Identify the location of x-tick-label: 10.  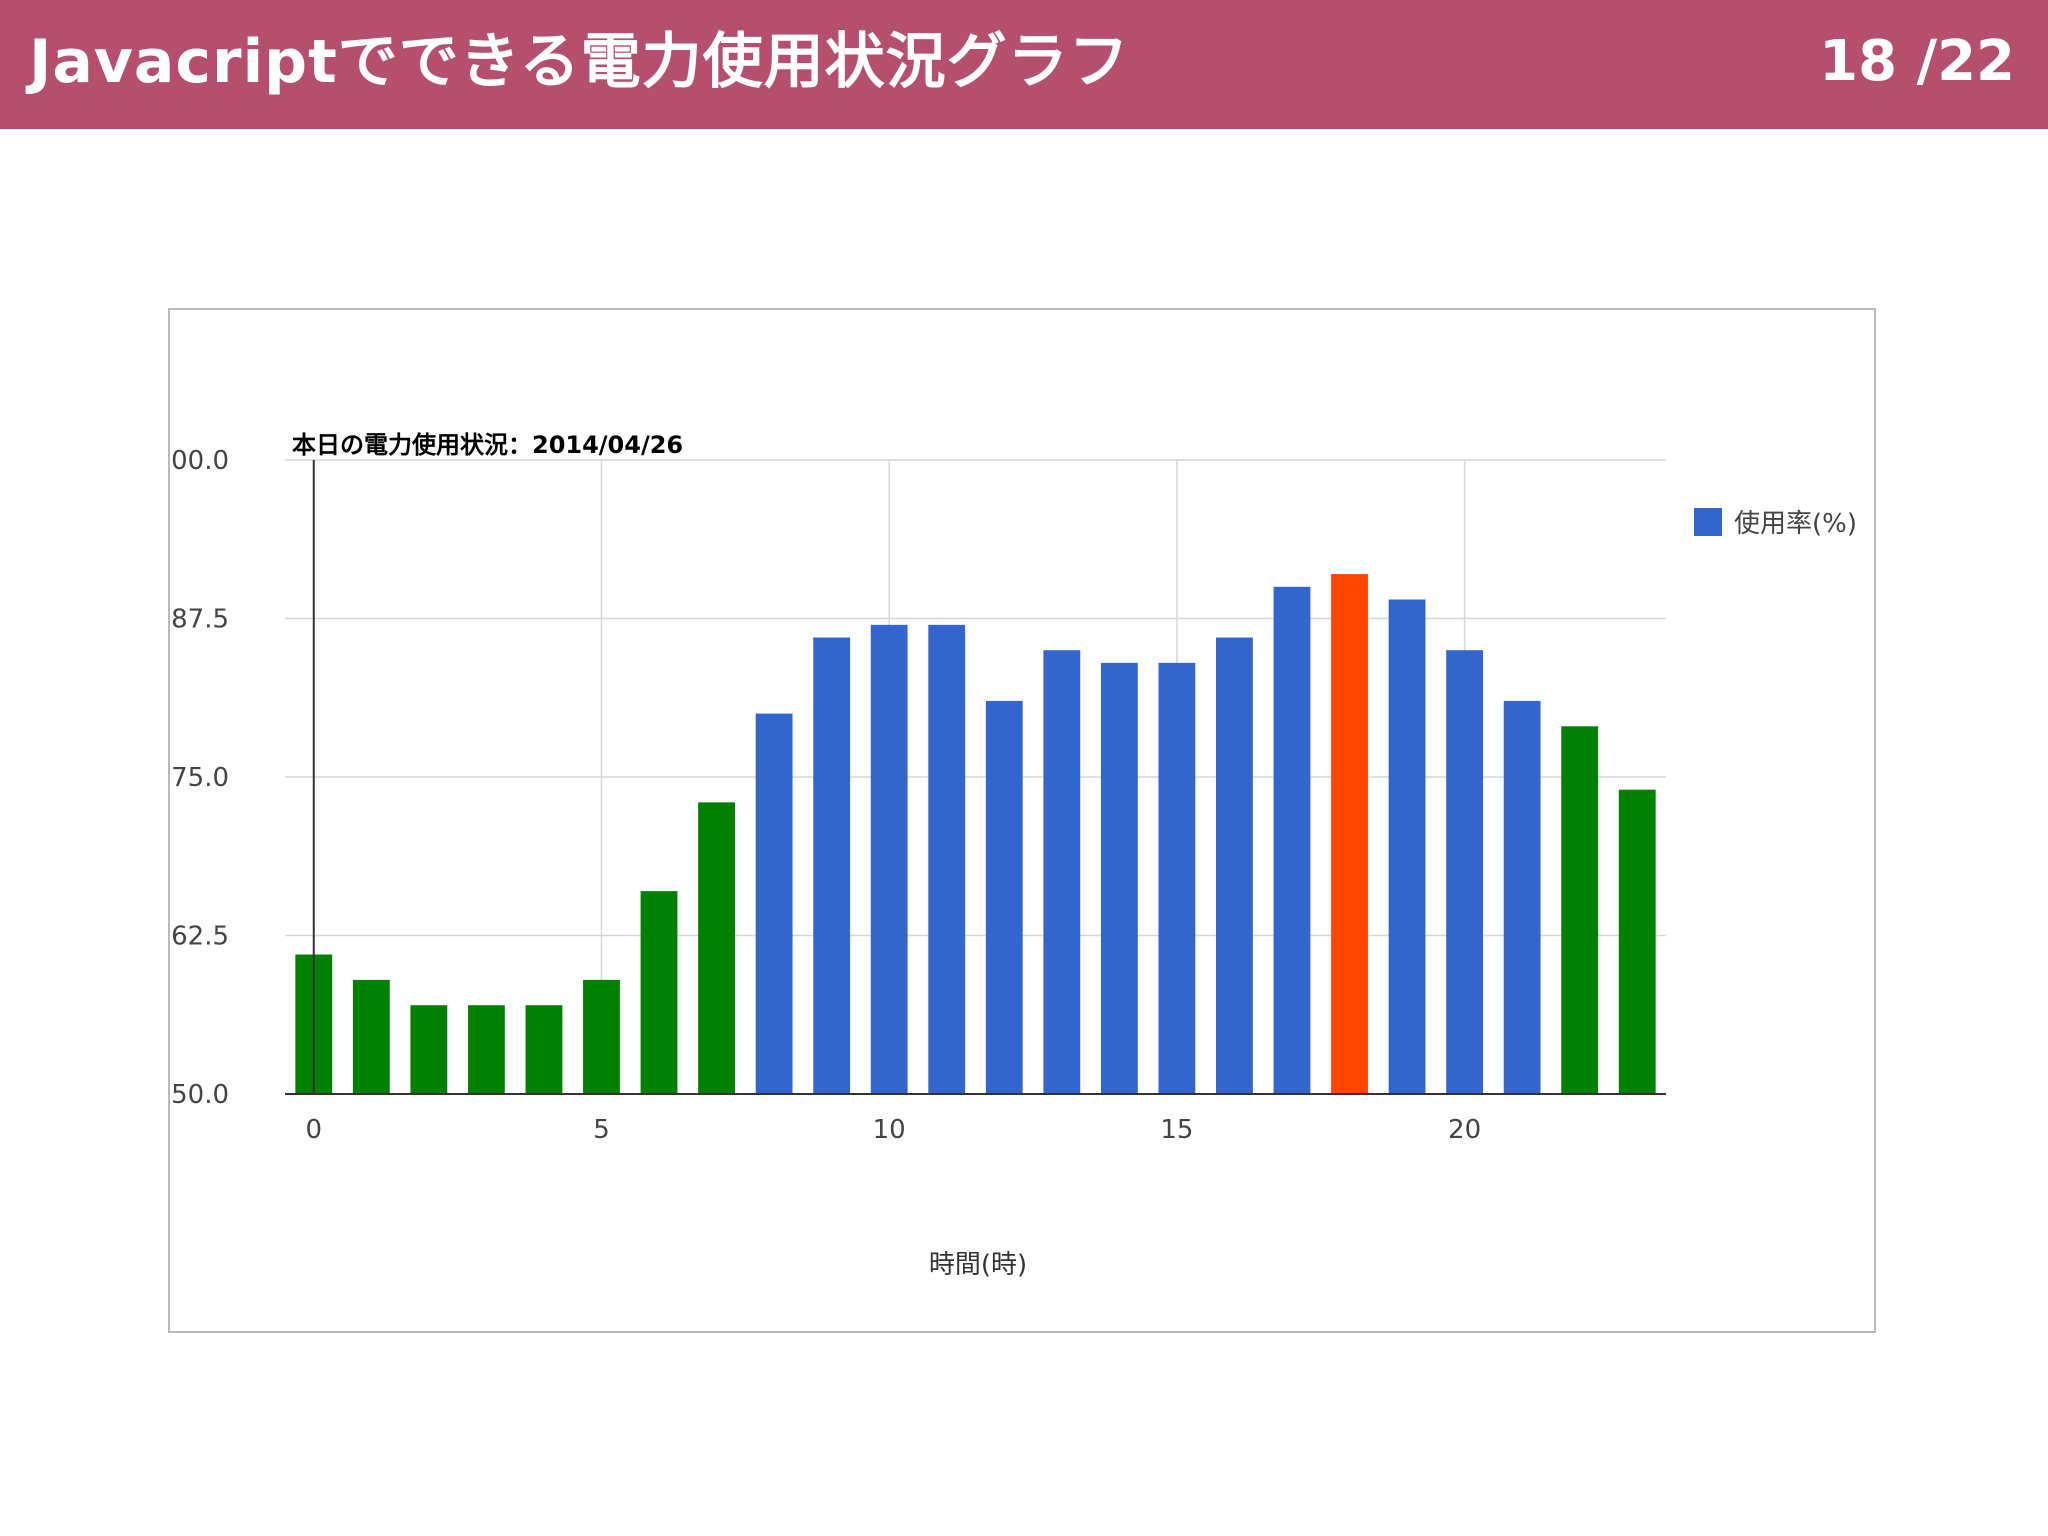
(889, 1130).